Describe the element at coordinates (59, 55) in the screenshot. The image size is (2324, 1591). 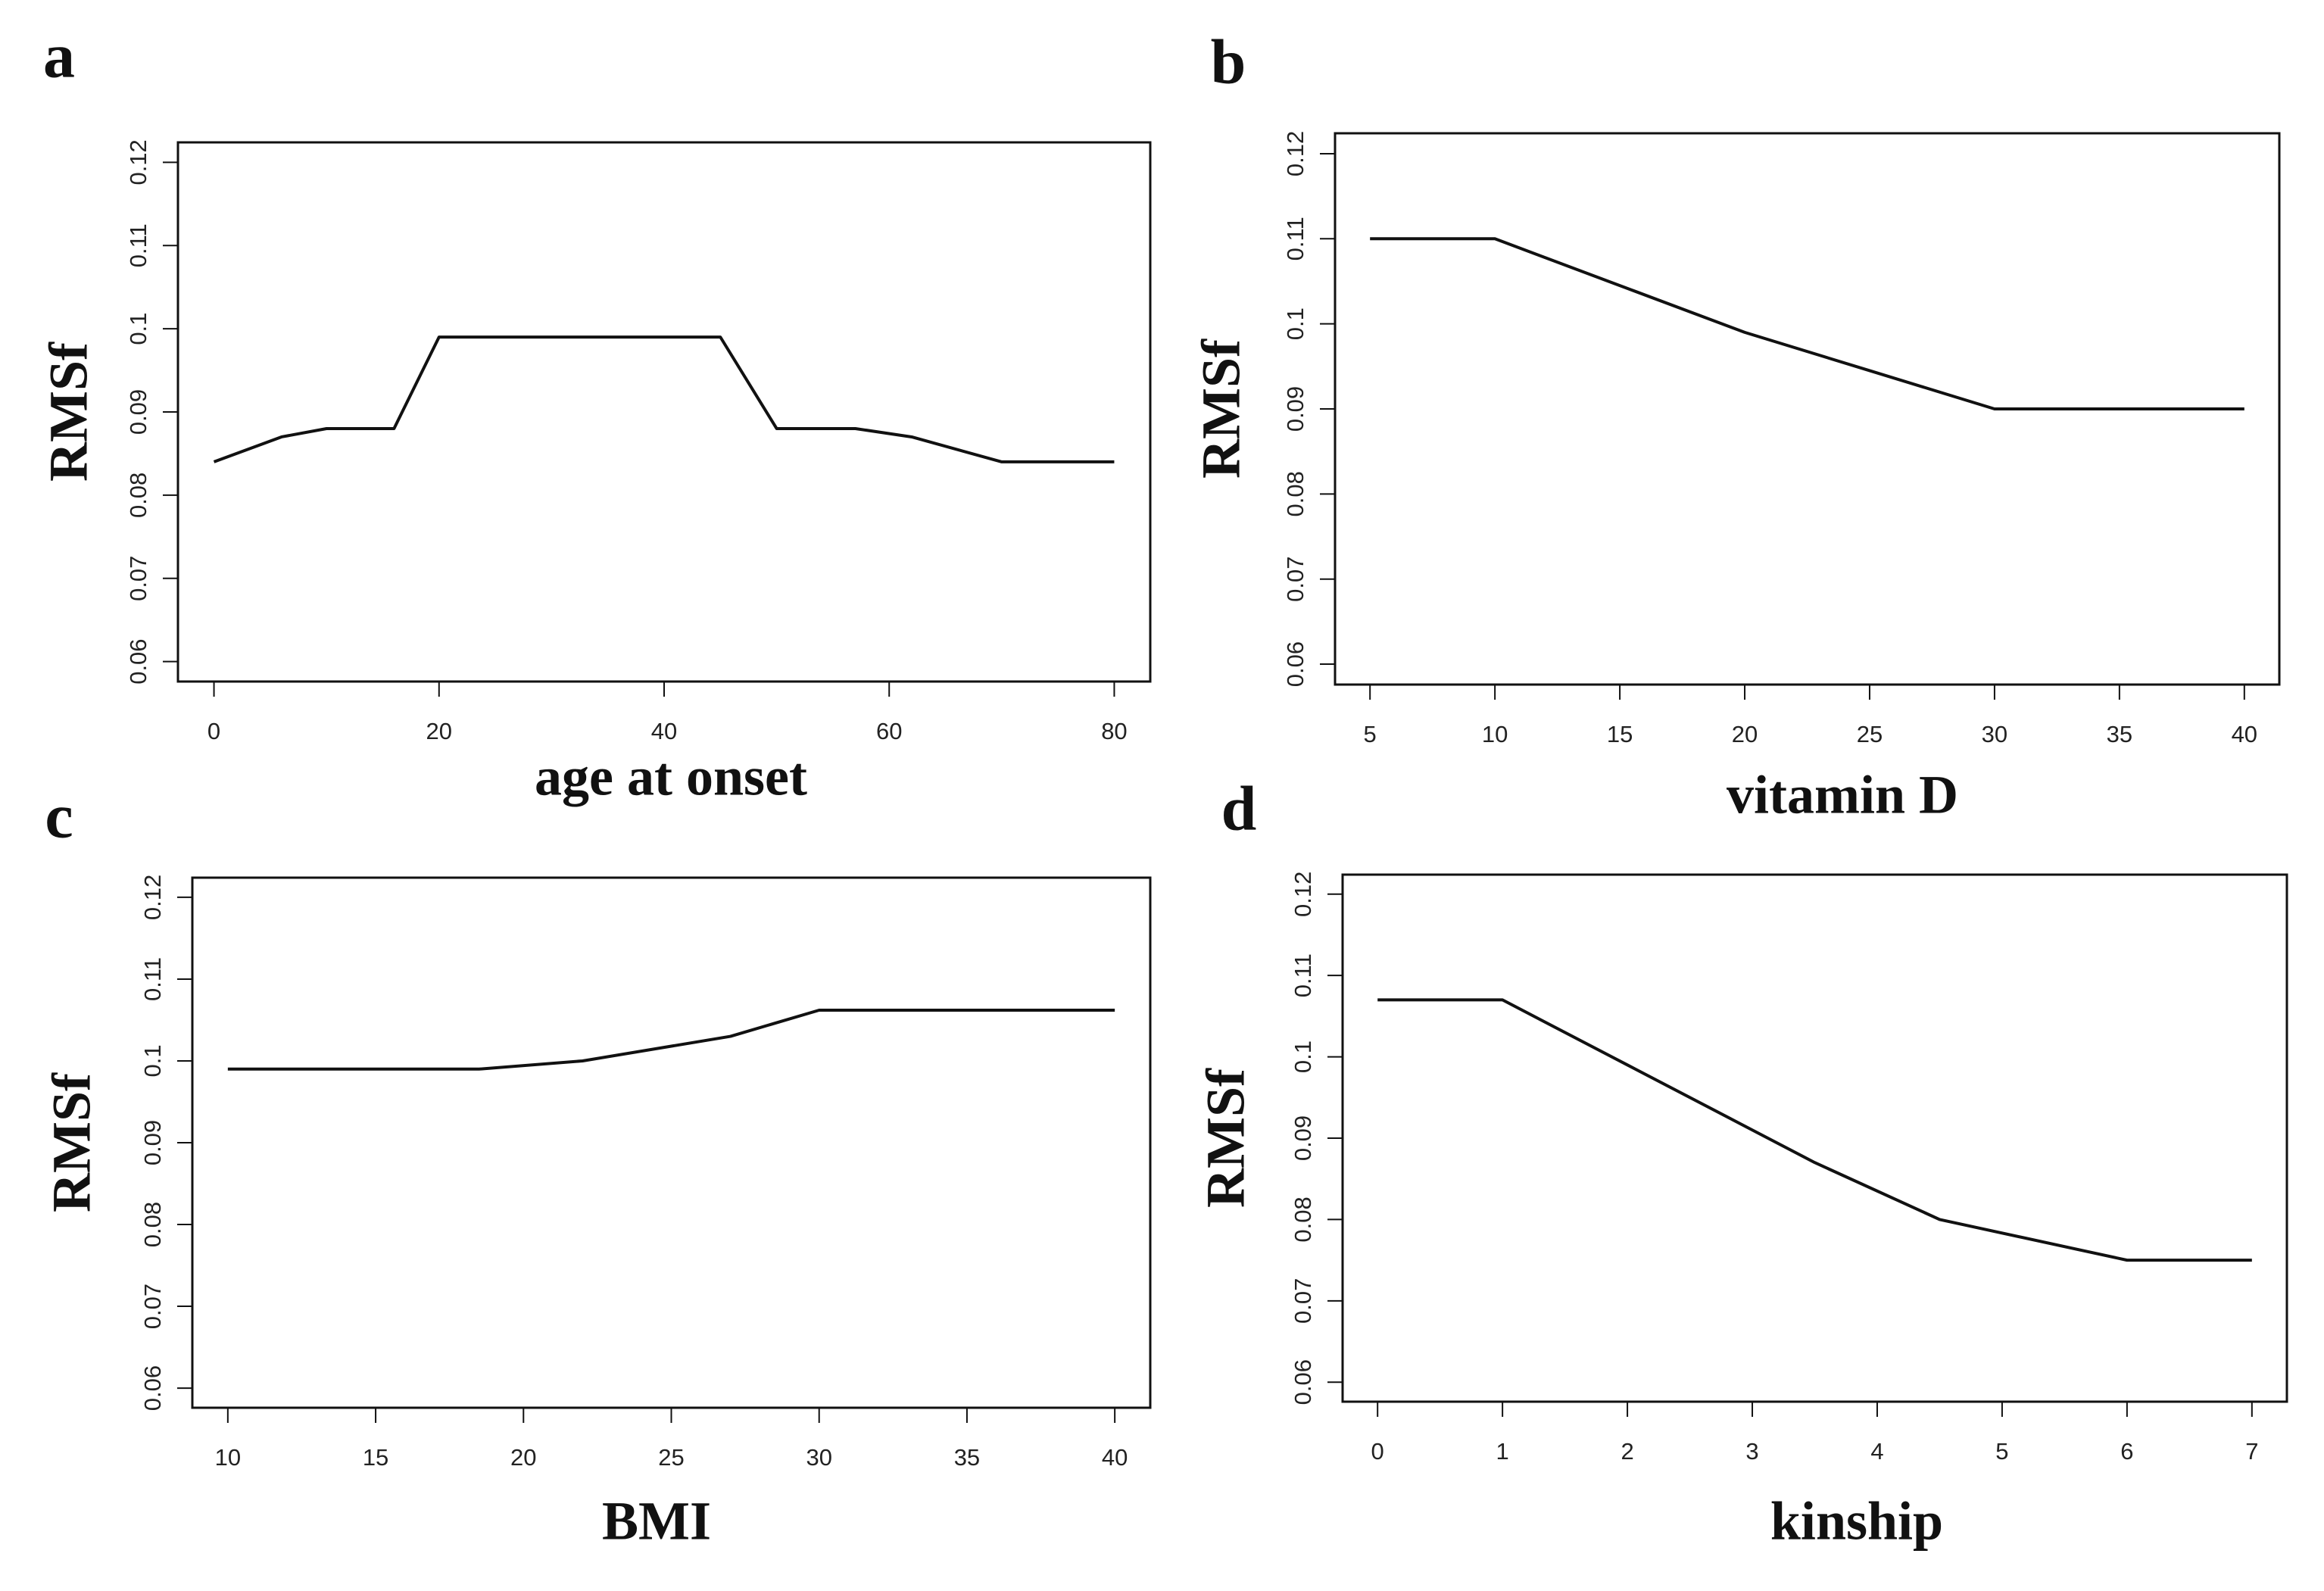
I see `panel-label: a` at that location.